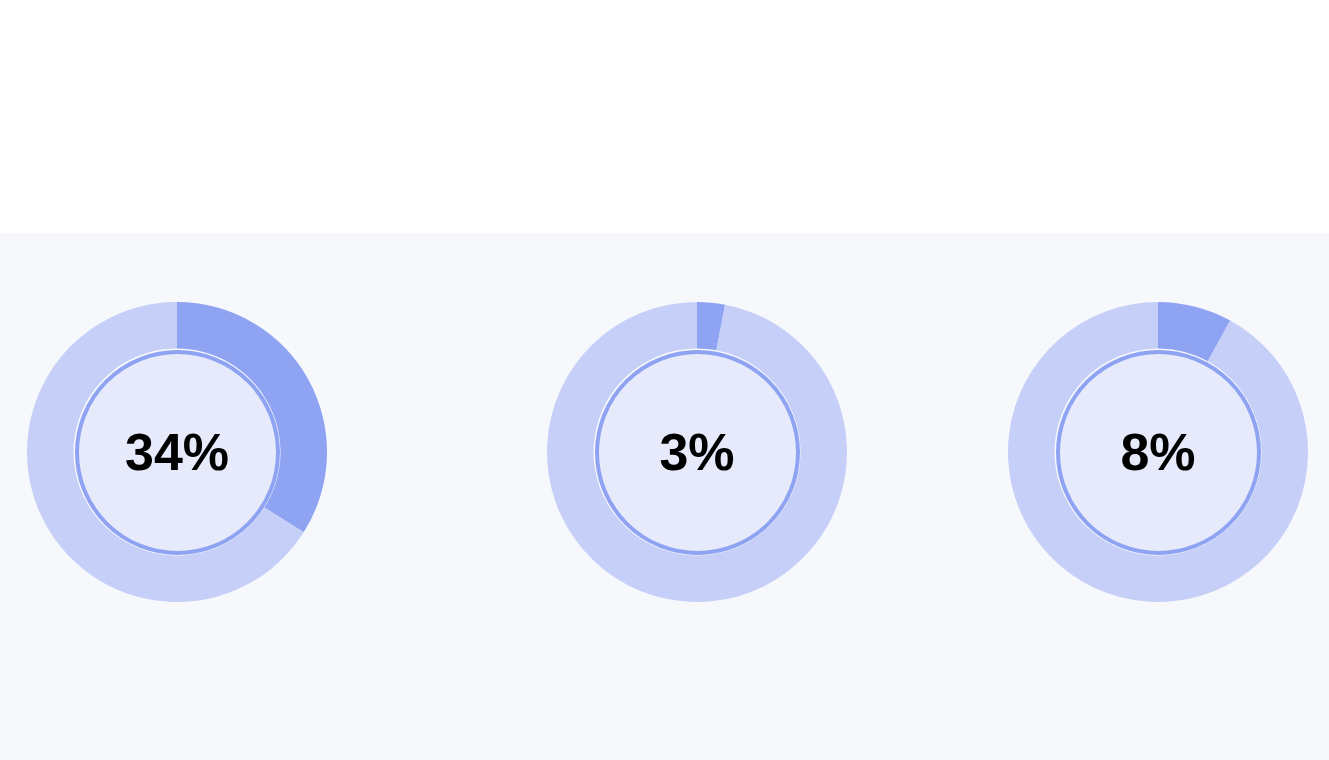 Image resolution: width=1329 pixels, height=760 pixels. What do you see at coordinates (1158, 452) in the screenshot?
I see `text: 8%` at bounding box center [1158, 452].